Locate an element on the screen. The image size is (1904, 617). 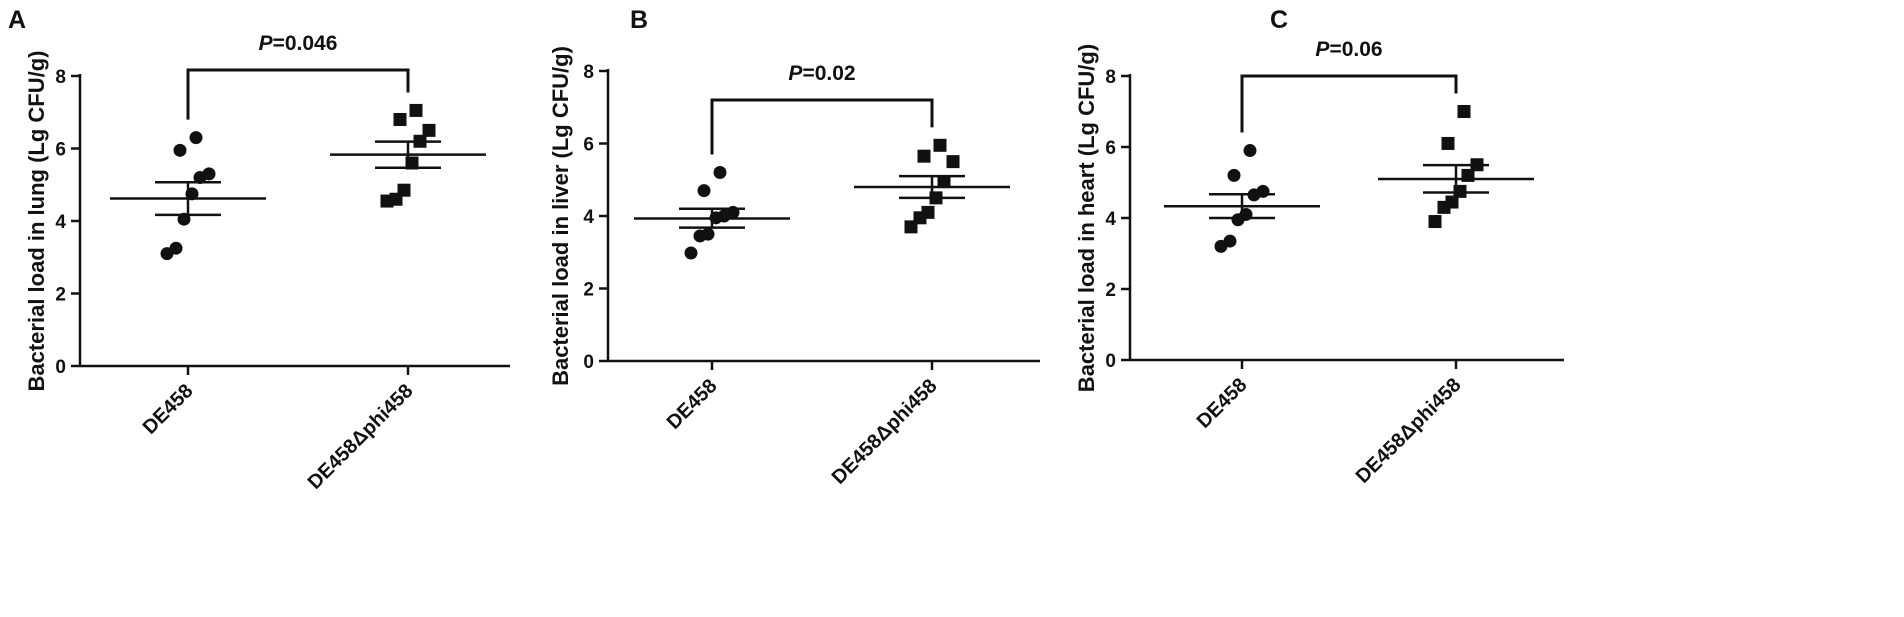
panel-letter: A is located at coordinates (17, 20).